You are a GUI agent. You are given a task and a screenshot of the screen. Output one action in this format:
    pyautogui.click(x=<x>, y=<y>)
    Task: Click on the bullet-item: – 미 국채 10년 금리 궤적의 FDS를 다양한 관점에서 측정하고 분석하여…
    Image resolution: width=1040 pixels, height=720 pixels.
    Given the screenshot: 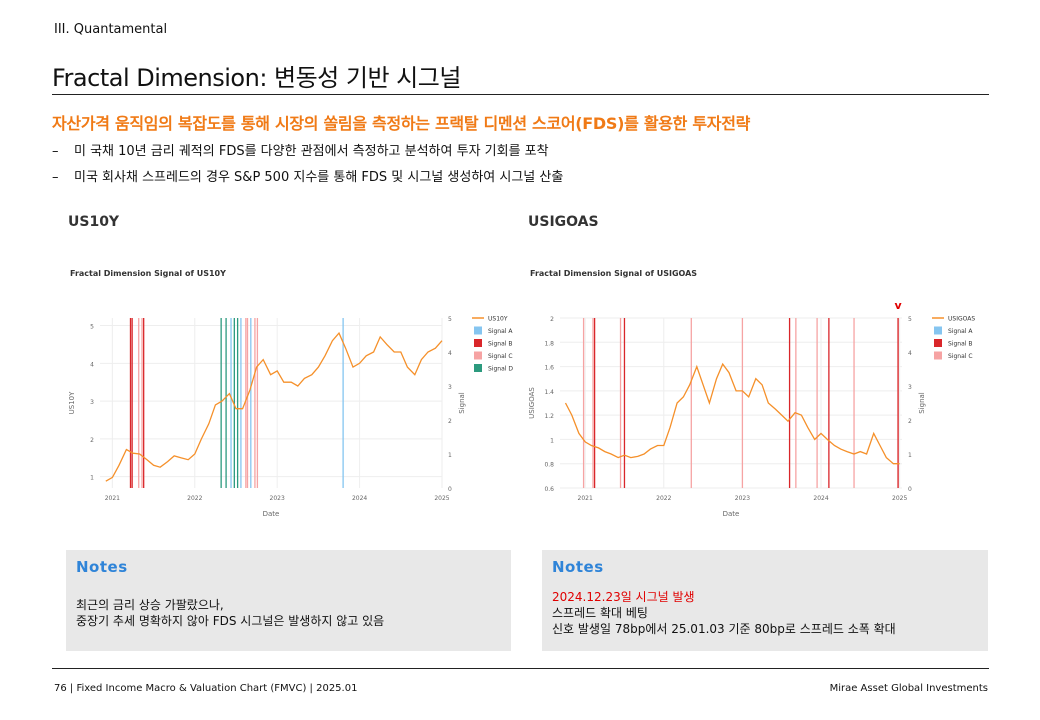 What is the action you would take?
    pyautogui.click(x=300, y=151)
    